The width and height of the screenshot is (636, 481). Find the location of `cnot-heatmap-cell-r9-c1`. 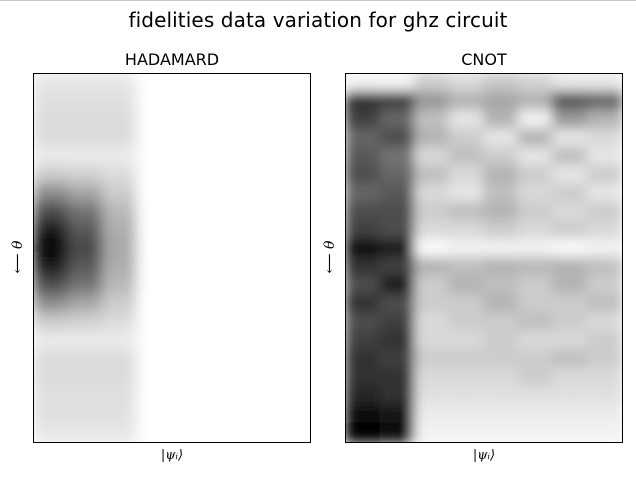

cnot-heatmap-cell-r9-c1 is located at coordinates (397, 248).